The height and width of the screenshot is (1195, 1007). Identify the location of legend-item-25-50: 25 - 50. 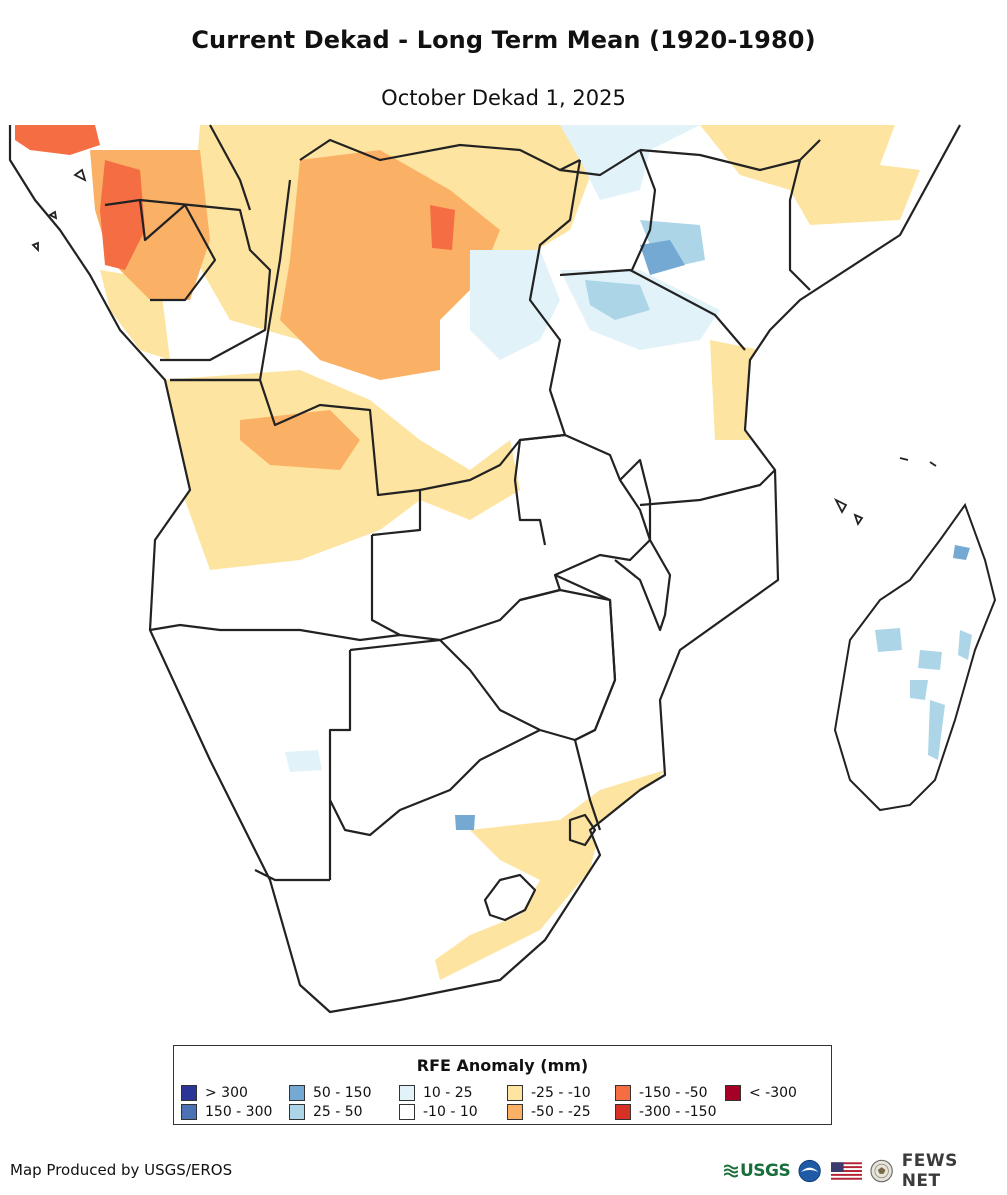
(326, 1112).